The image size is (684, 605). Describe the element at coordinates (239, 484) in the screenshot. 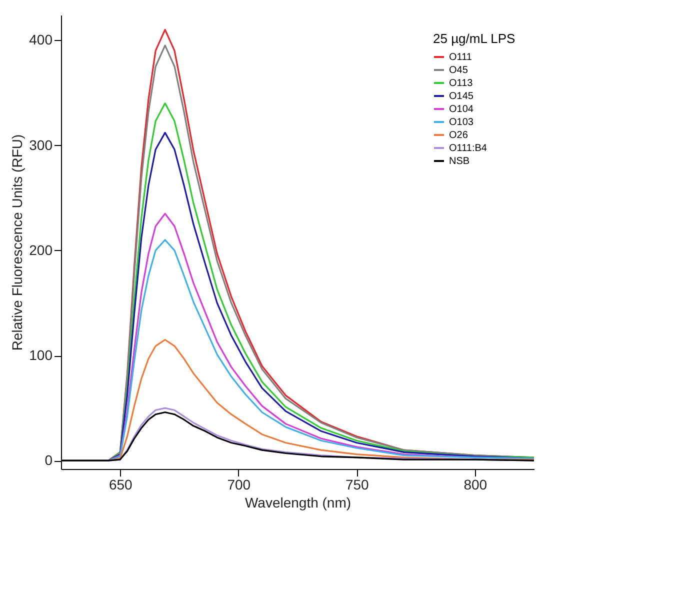

I see `x-tick-label: 700` at that location.